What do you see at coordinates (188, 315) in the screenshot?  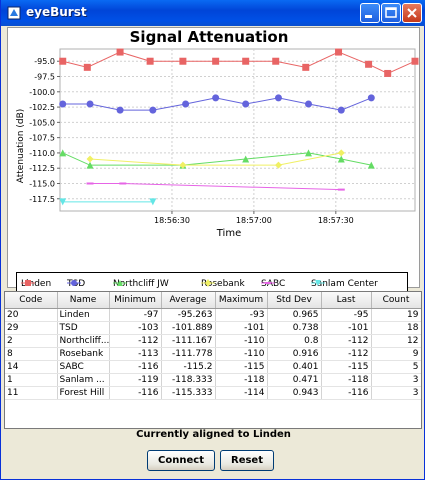 I see `table-cell: -95.263` at bounding box center [188, 315].